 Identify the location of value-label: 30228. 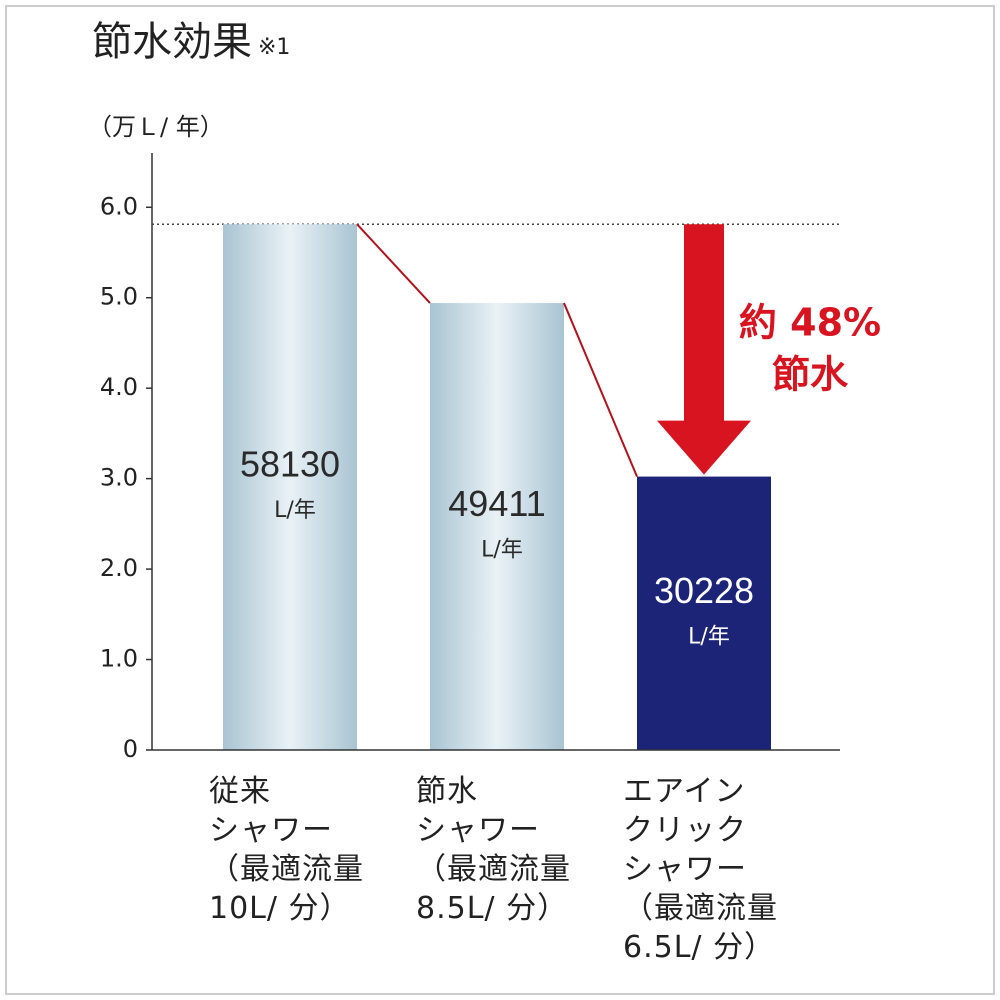
(704, 590).